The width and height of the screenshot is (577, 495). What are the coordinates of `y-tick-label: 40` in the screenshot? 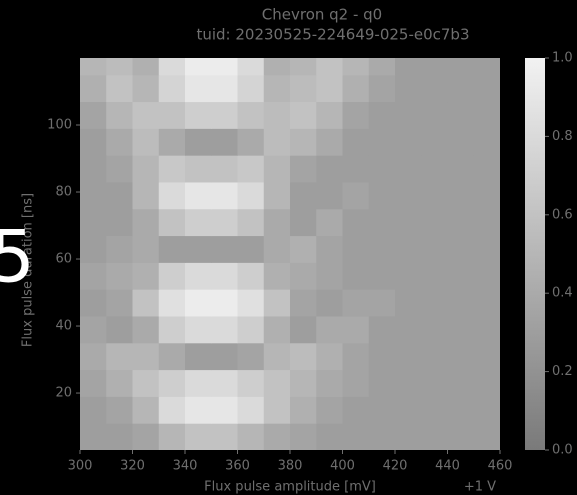 It's located at (63, 326).